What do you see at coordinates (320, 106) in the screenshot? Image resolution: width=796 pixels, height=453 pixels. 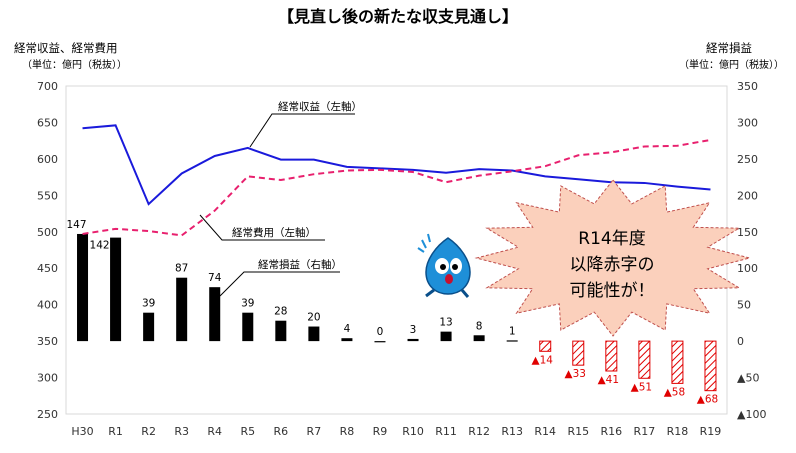 I see `revenue-series-label: 経常収益（左軸）` at bounding box center [320, 106].